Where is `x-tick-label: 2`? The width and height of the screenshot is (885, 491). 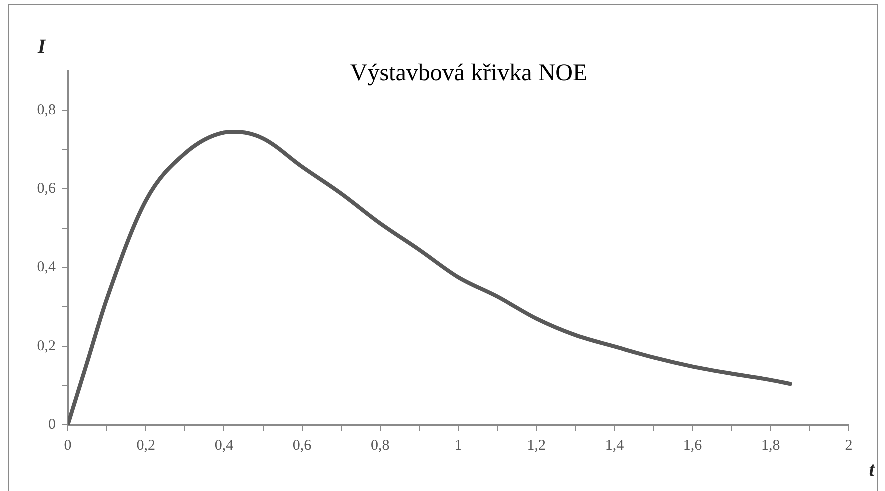
x-tick-label: 2 is located at coordinates (849, 446).